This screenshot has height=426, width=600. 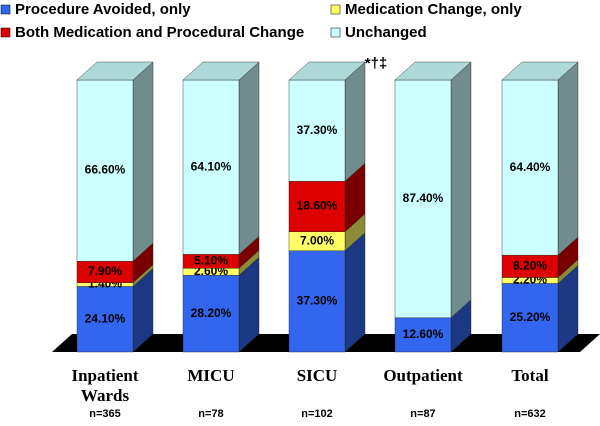 I want to click on value-label: 87.40%, so click(x=423, y=198).